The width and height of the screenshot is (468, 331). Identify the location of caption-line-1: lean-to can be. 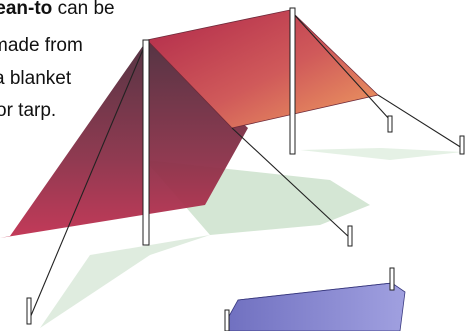
(57, 12).